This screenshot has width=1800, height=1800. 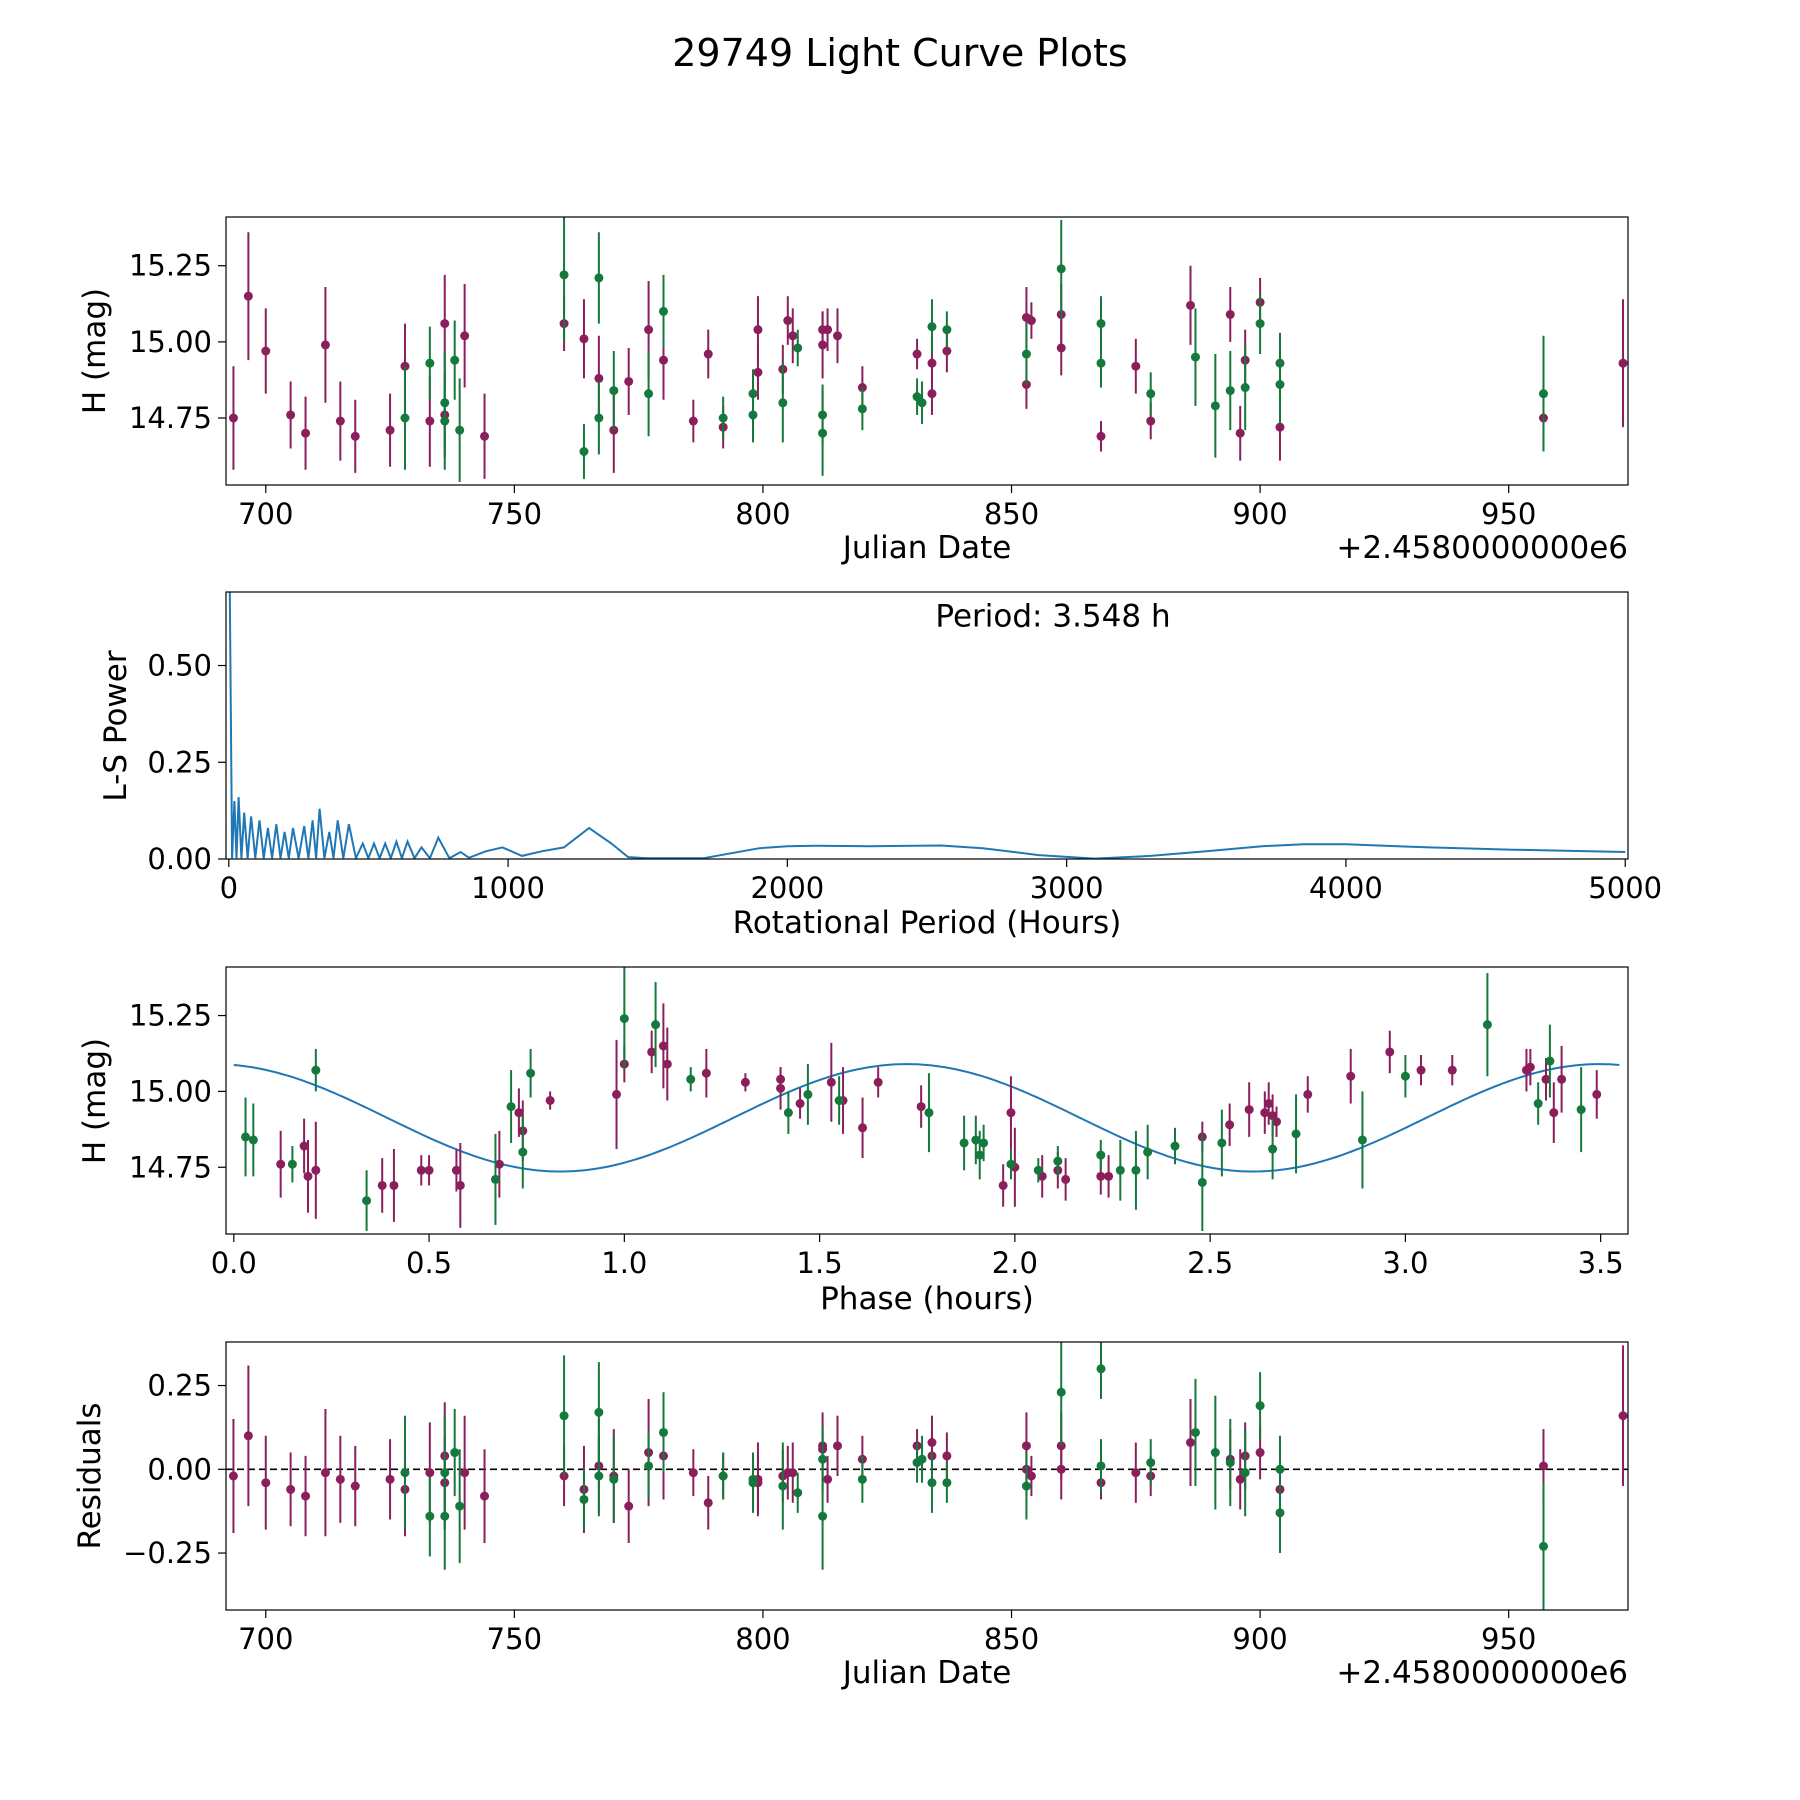 What do you see at coordinates (1508, 514) in the screenshot?
I see `x-tick-label: 950` at bounding box center [1508, 514].